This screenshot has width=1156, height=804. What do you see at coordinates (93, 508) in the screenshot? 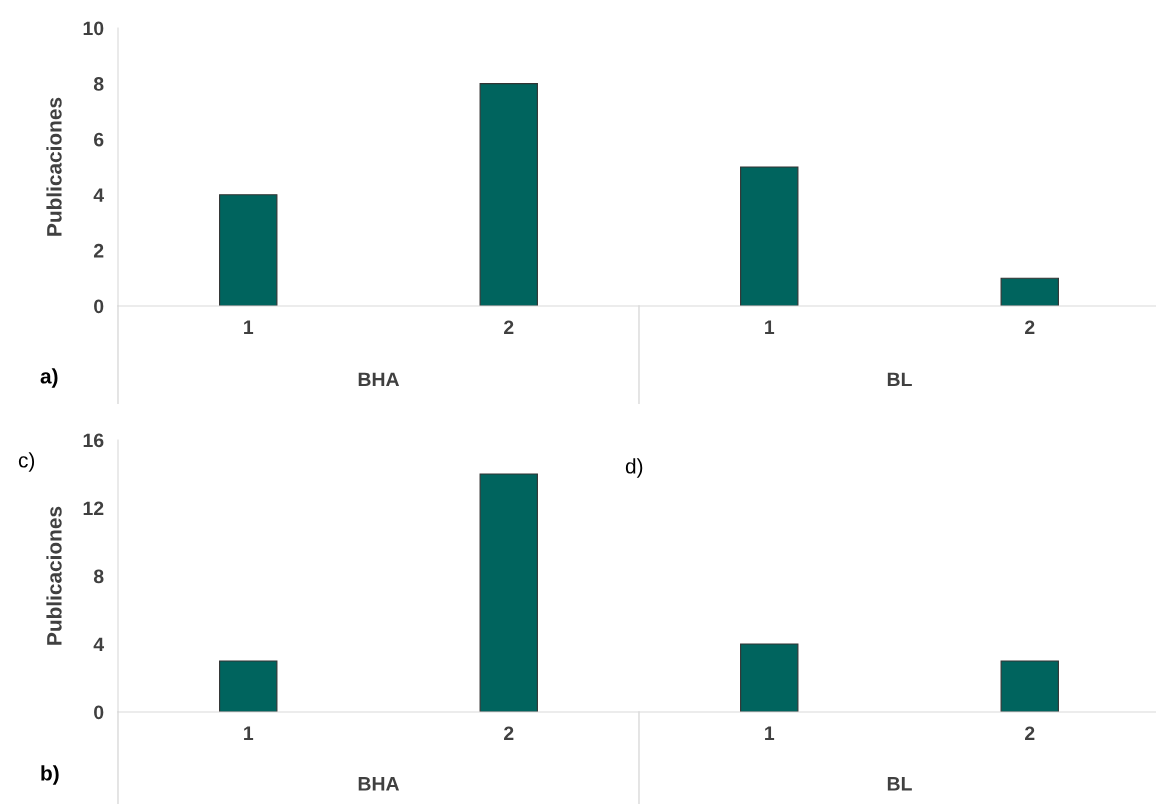
I see `y-tick-label: 12` at bounding box center [93, 508].